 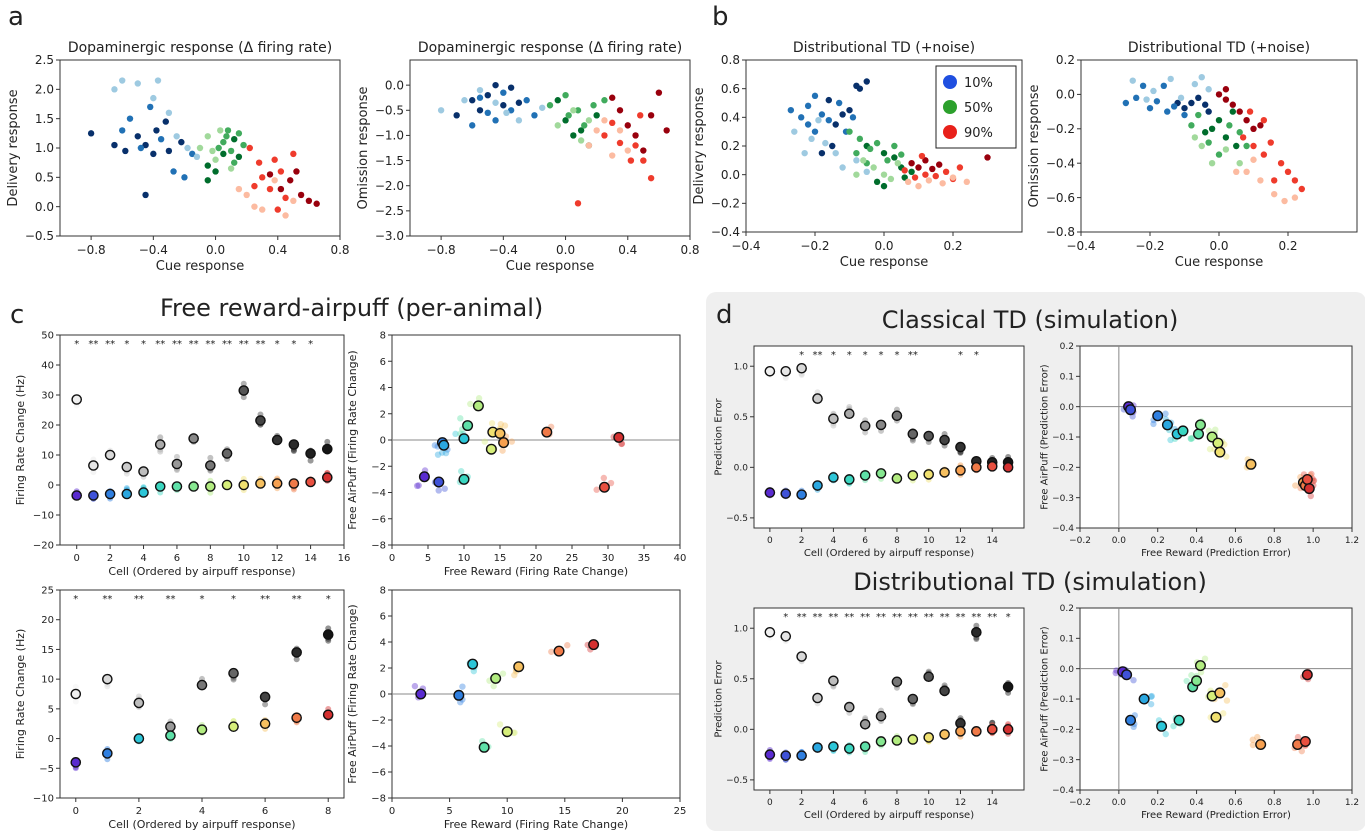 I want to click on x-tick-label: 4, so click(x=834, y=541).